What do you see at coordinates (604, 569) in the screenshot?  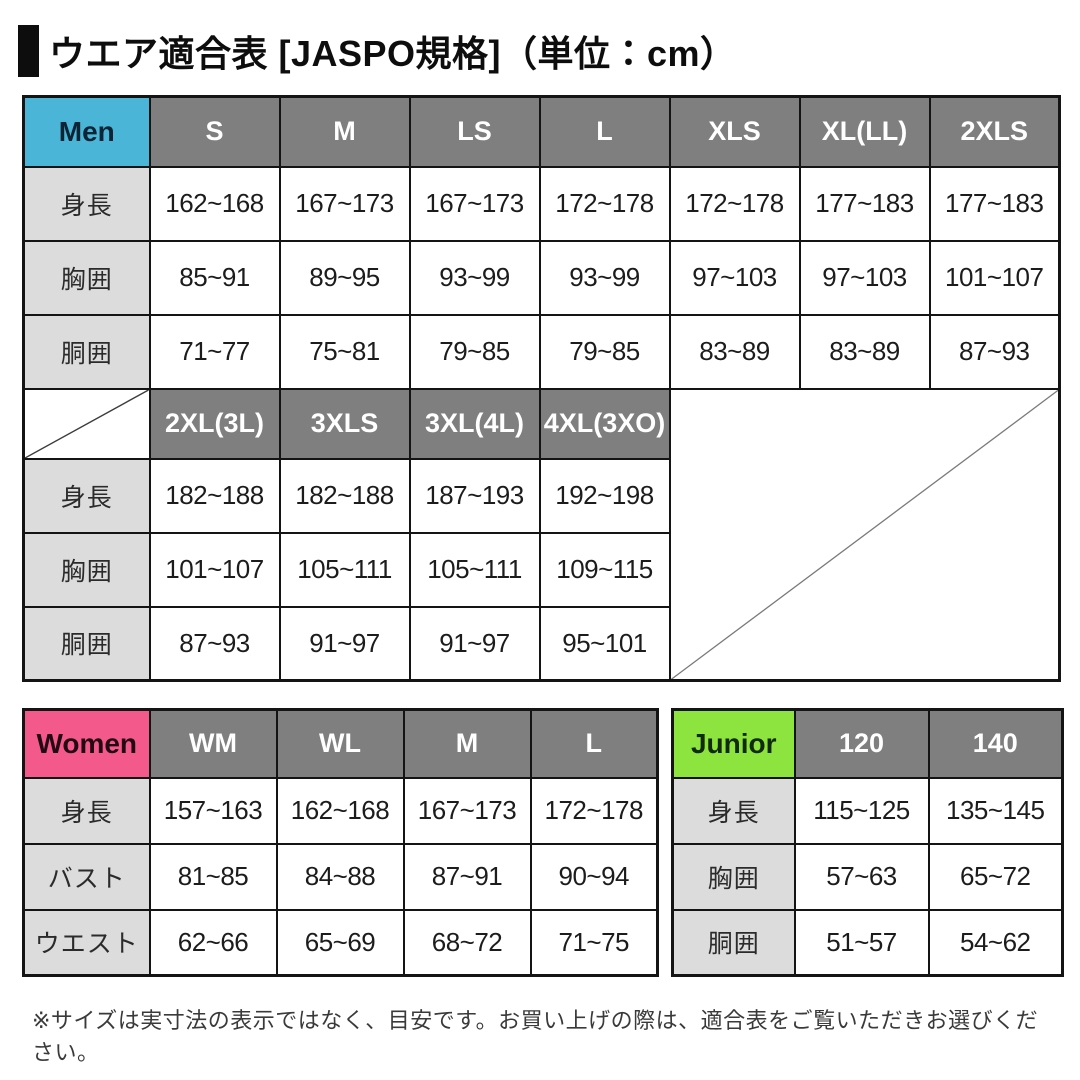 I see `size-value: 109~115` at bounding box center [604, 569].